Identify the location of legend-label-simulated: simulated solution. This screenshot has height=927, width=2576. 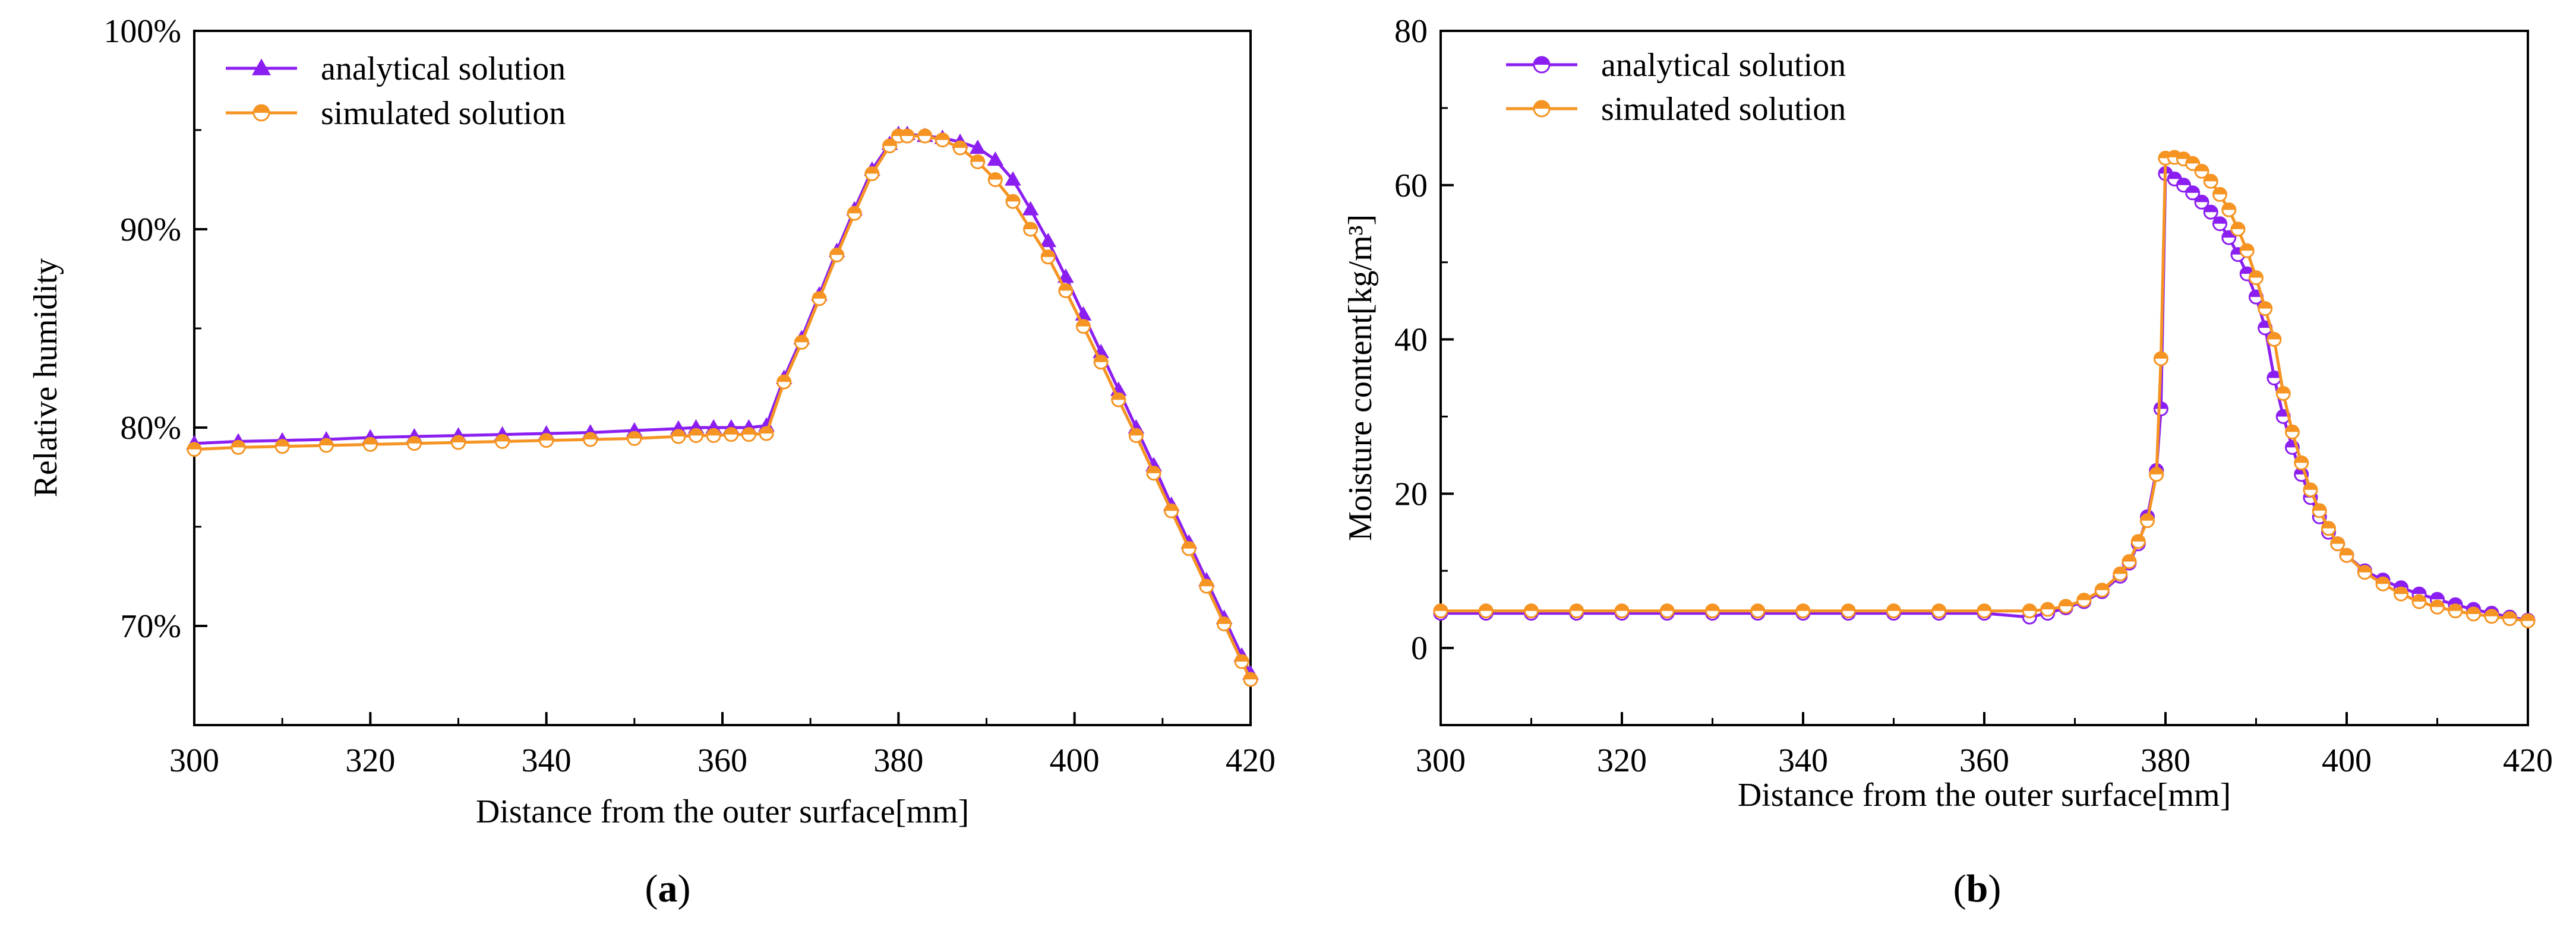
(443, 114).